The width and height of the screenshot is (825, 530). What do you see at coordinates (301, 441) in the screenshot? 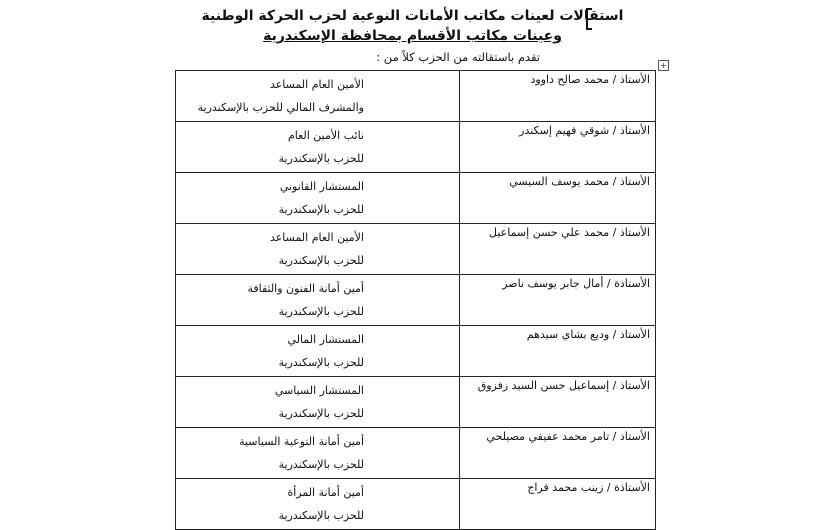
I see `role-line-1: أمين أمانة التوعية السياسية` at bounding box center [301, 441].